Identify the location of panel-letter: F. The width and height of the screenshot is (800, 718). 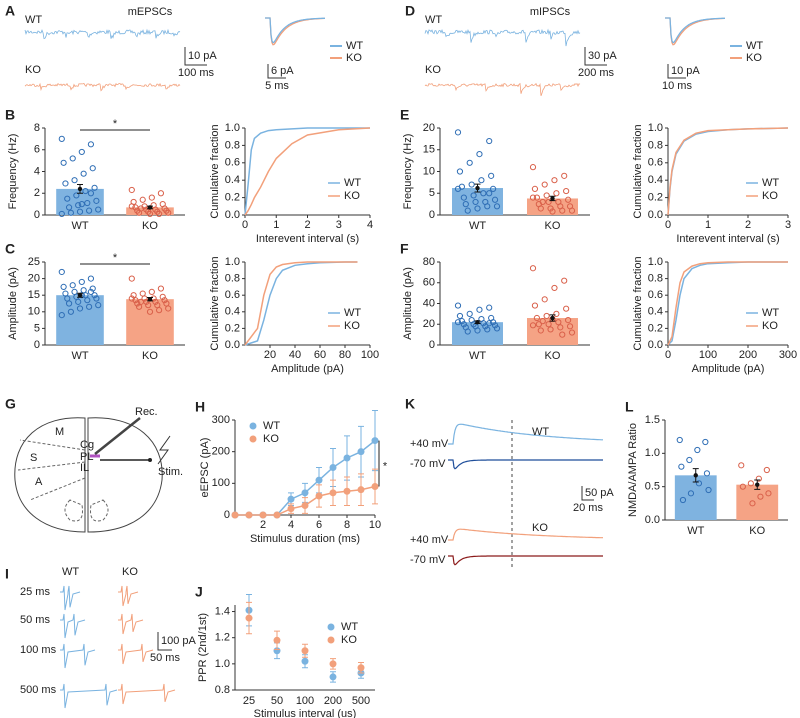
(404, 249).